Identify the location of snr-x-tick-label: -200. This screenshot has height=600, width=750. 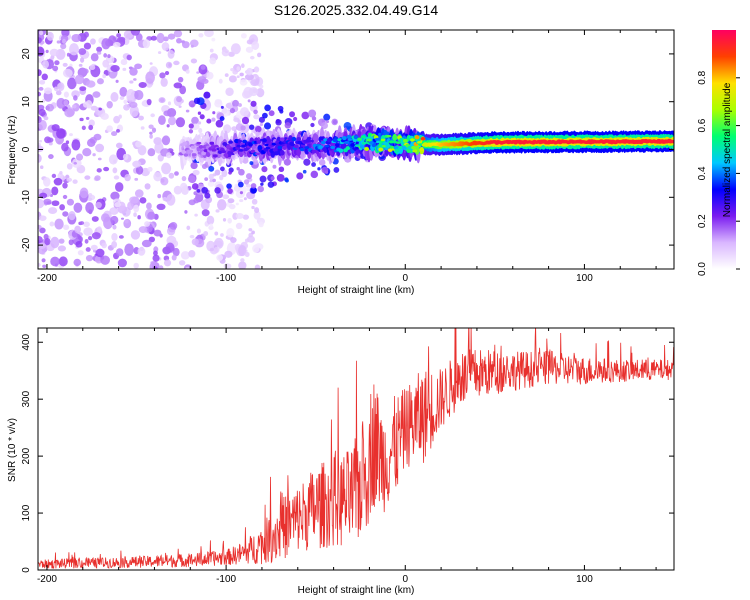
(47, 579).